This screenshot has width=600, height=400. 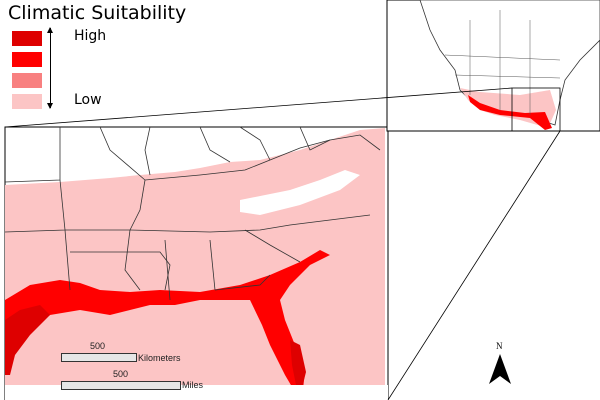 What do you see at coordinates (300, 192) in the screenshot?
I see `white-gap` at bounding box center [300, 192].